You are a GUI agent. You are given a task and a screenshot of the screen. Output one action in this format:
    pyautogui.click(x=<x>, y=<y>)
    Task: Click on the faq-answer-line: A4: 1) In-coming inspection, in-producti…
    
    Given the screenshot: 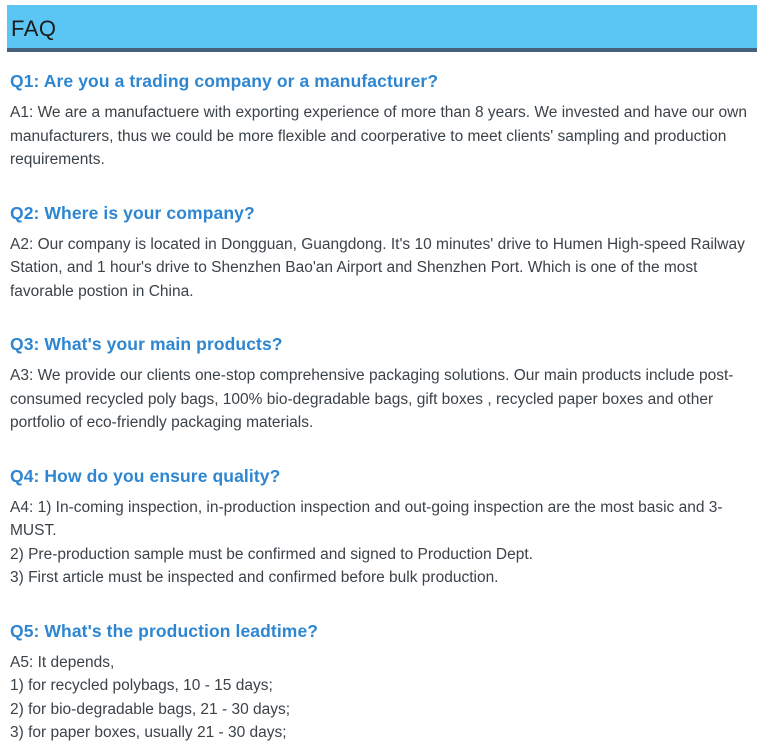 What is the action you would take?
    pyautogui.click(x=366, y=519)
    